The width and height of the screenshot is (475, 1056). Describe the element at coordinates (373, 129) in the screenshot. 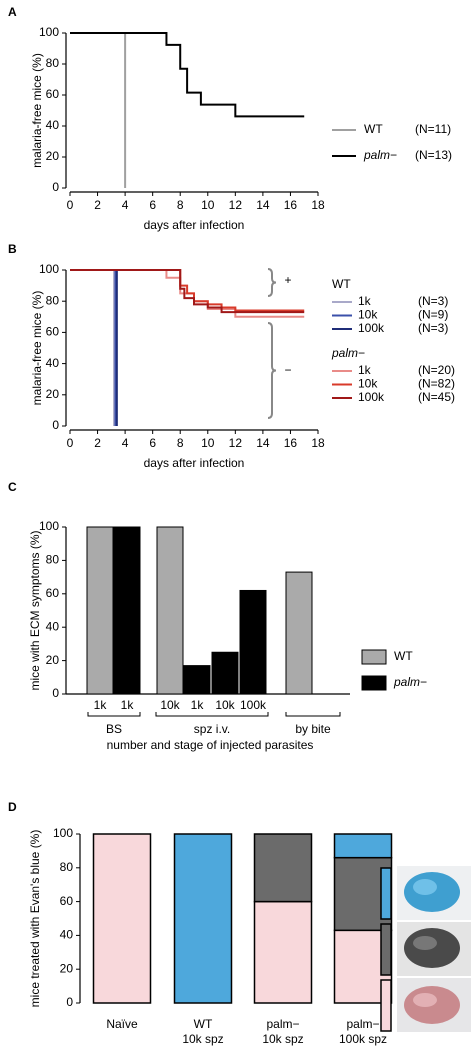

I see `legend-label: WT` at that location.